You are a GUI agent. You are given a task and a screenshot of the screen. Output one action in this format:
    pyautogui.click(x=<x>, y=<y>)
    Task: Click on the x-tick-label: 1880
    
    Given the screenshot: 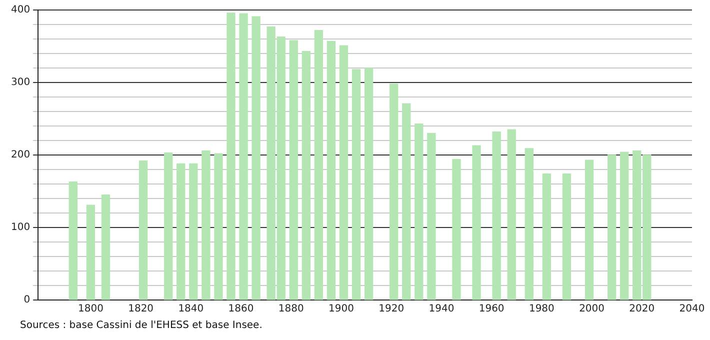 What is the action you would take?
    pyautogui.click(x=291, y=309)
    